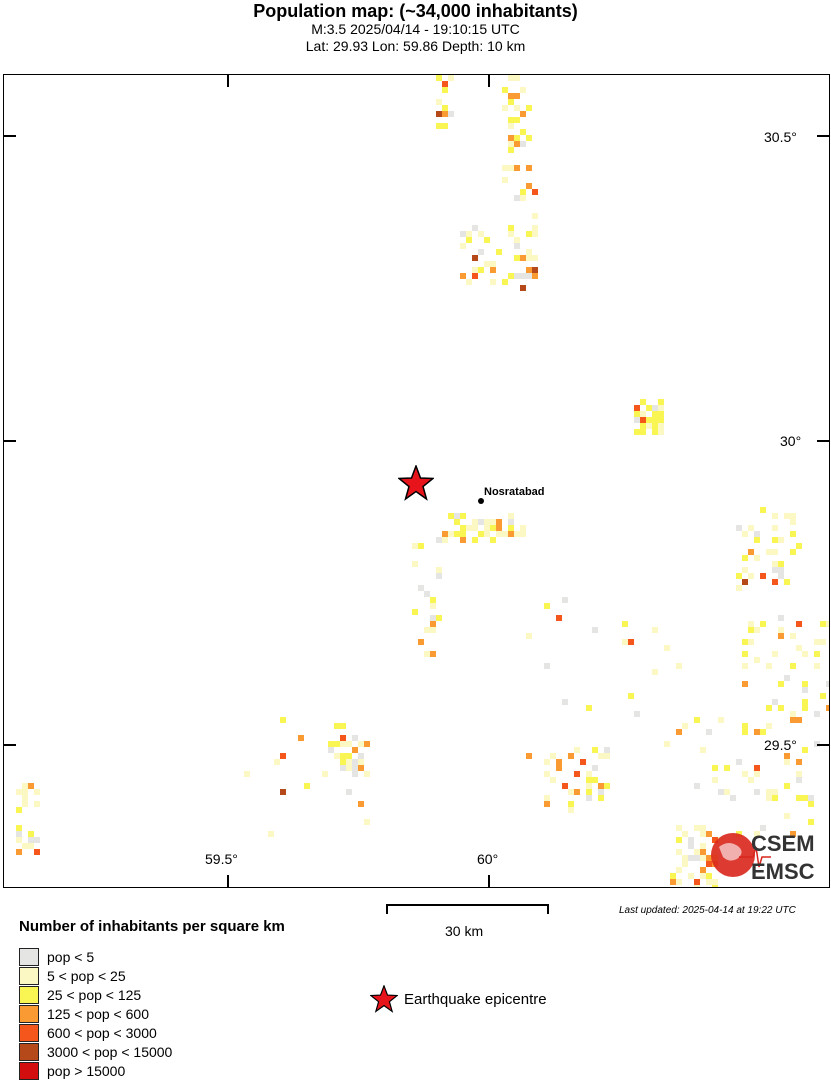  I want to click on lat-label: 30°, so click(791, 441).